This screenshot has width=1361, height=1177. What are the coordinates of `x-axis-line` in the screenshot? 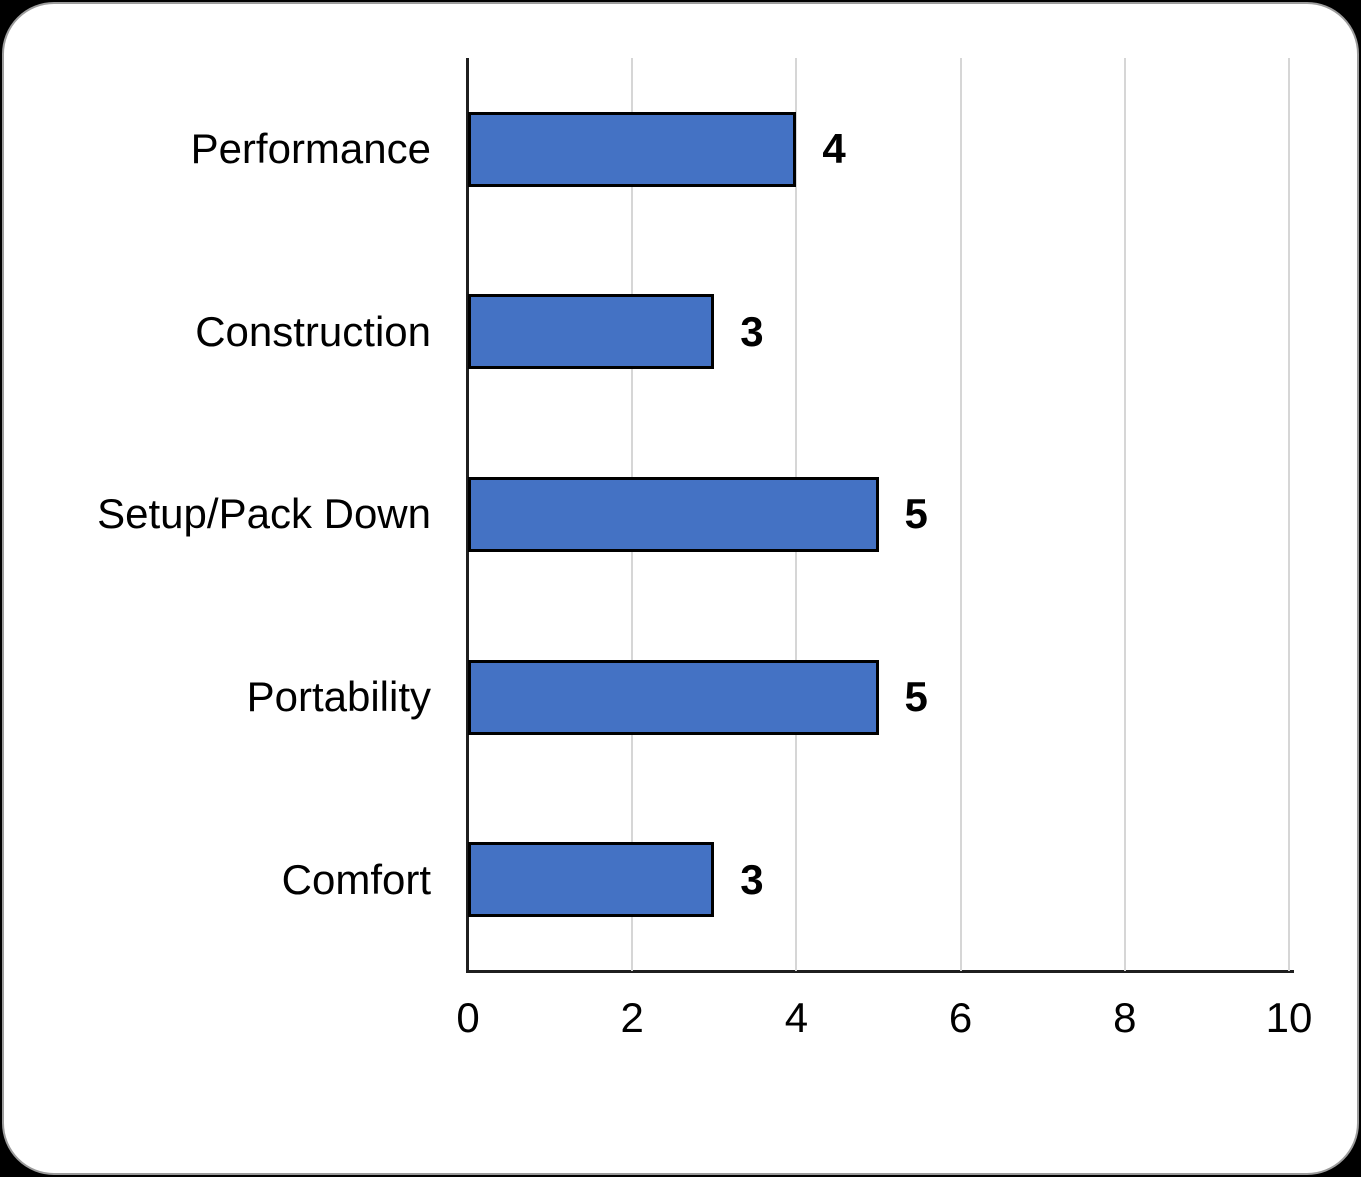 It's located at (880, 971).